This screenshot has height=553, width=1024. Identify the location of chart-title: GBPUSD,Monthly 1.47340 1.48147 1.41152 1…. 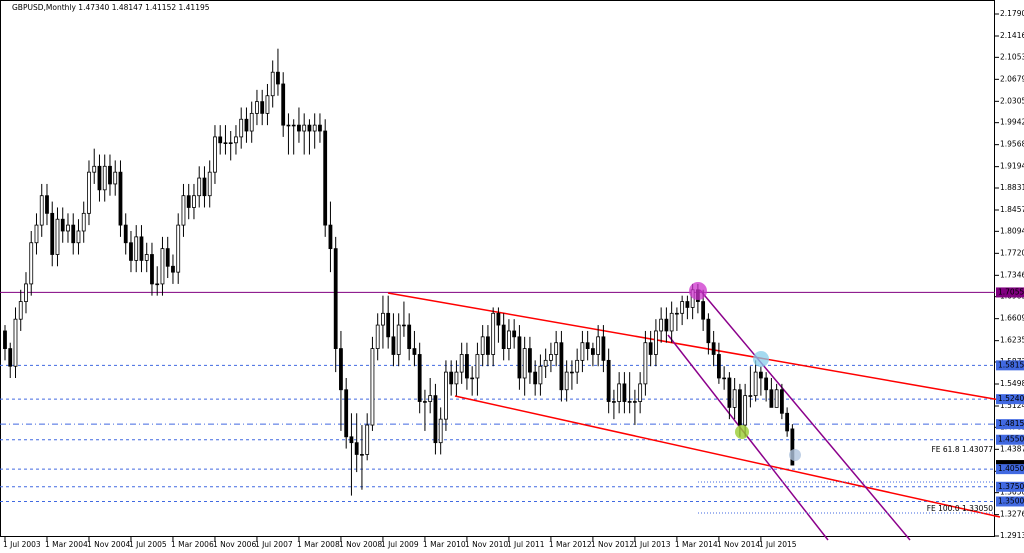
(111, 7).